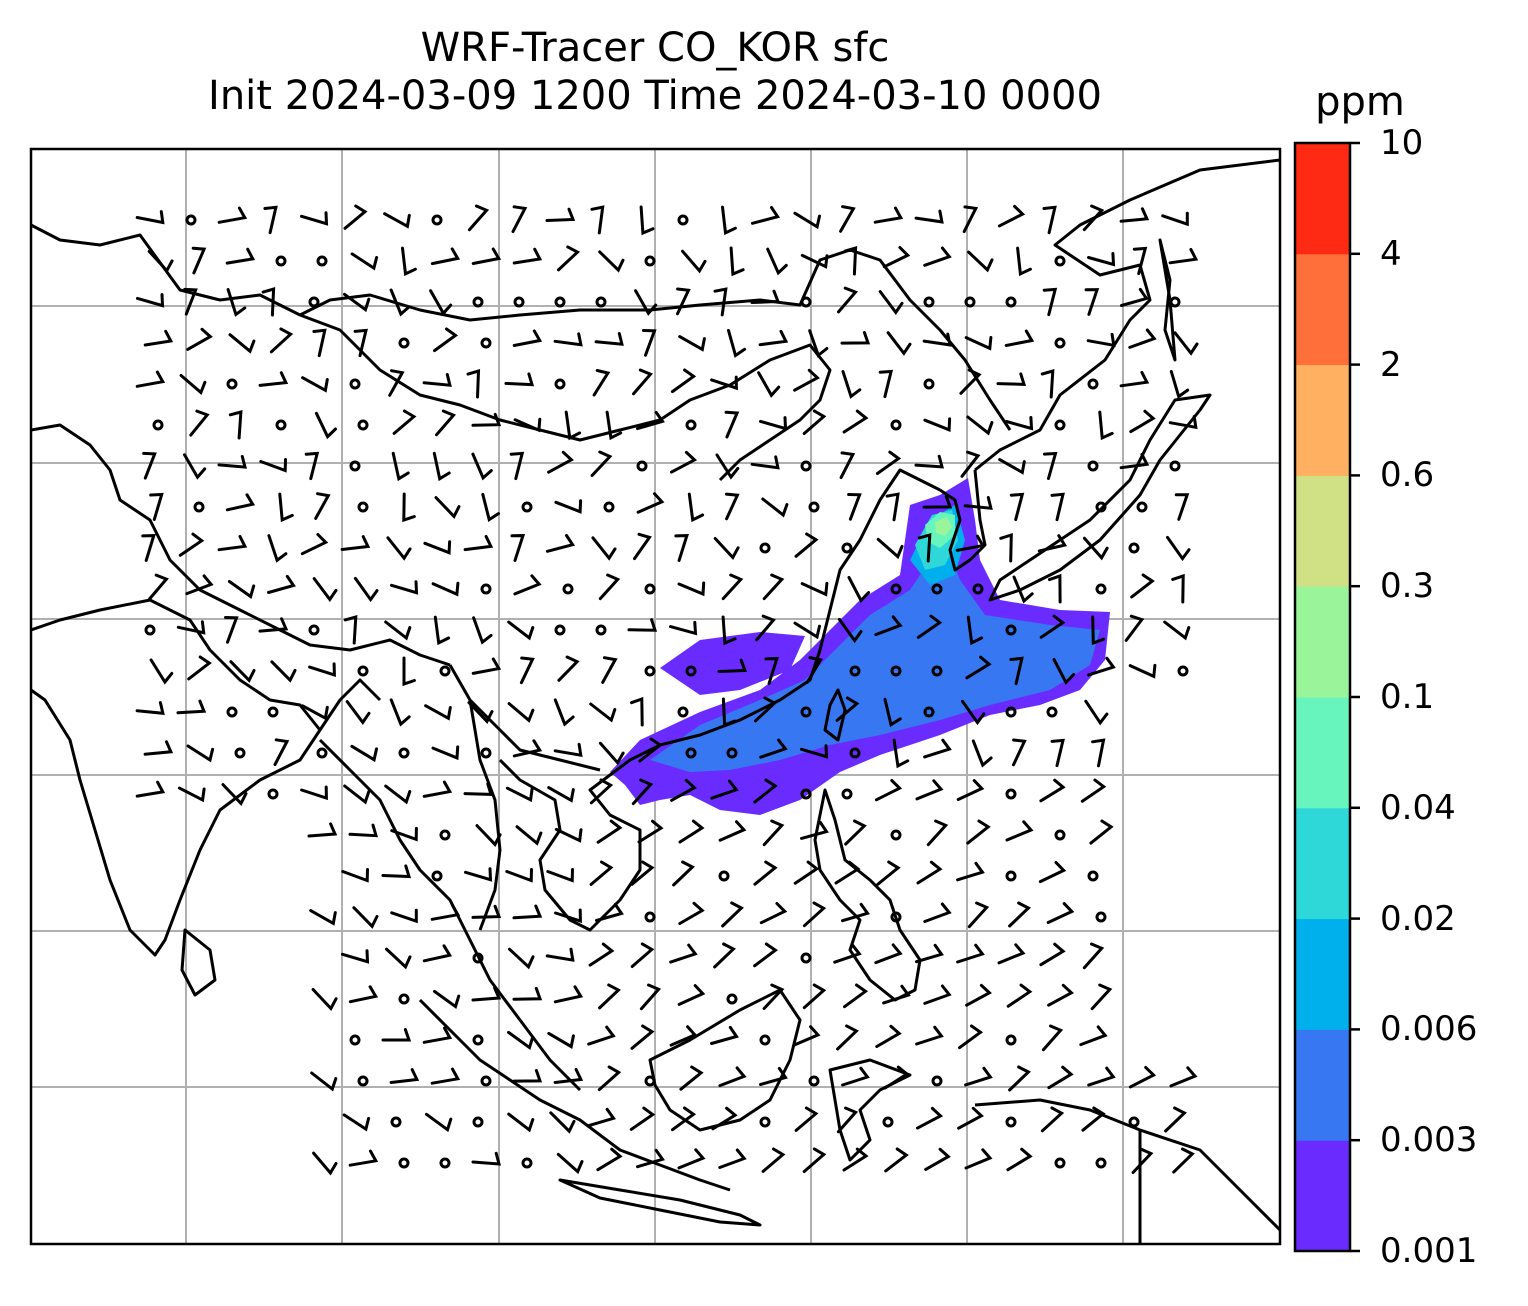  Describe the element at coordinates (835, 715) in the screenshot. I see `coast-taiwan` at that location.